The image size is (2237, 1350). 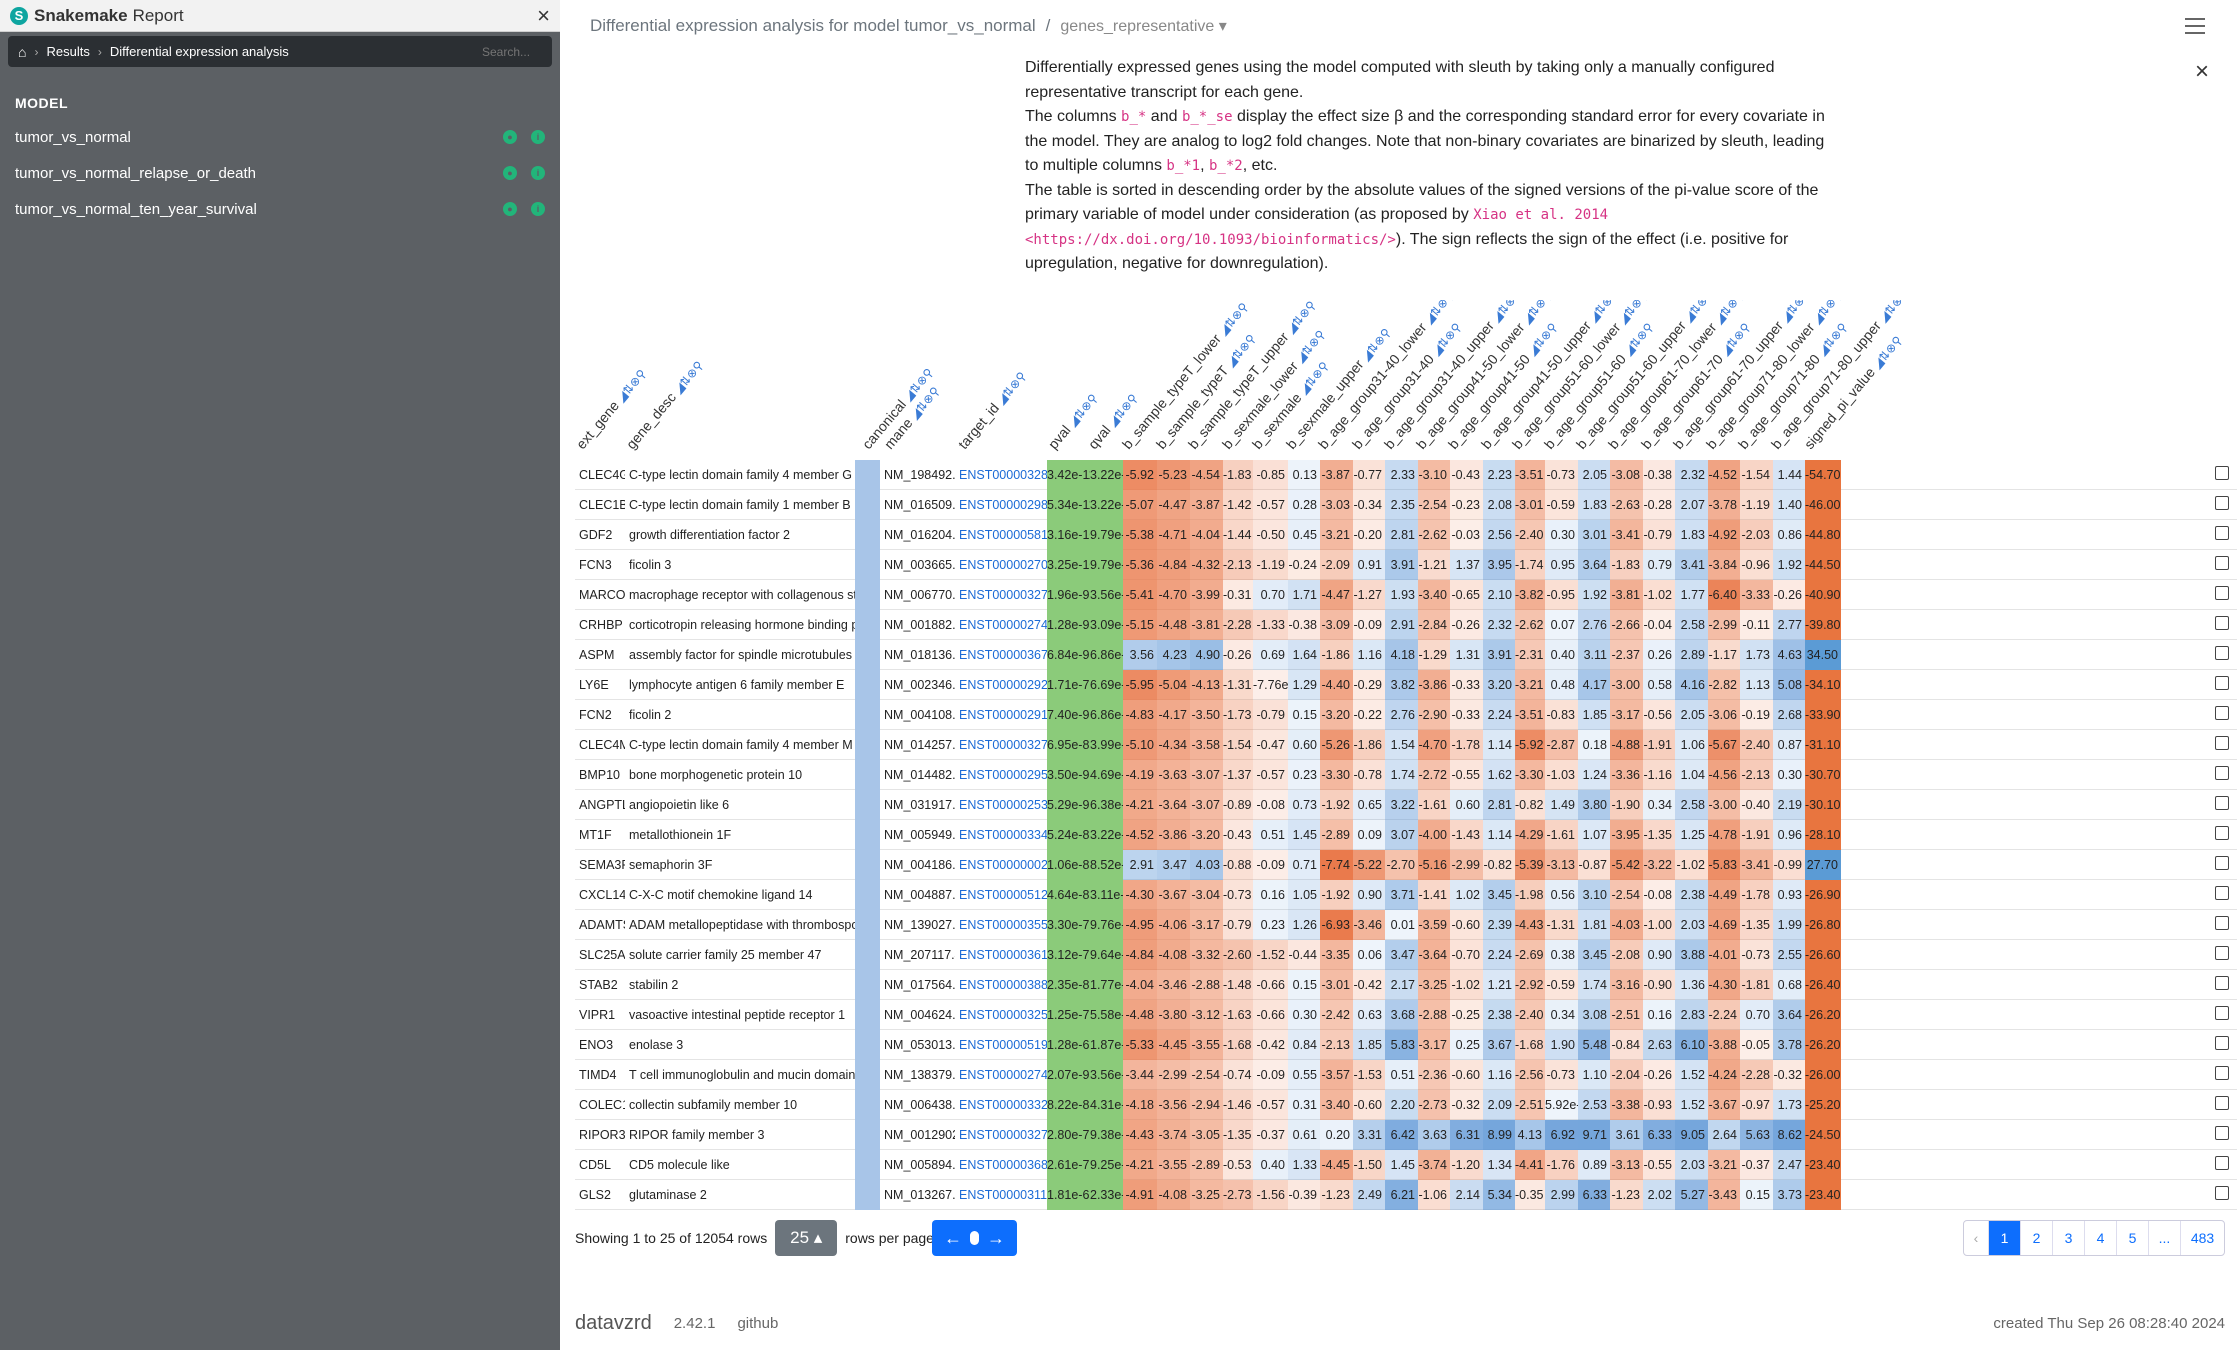 I want to click on cell-target-id: ENST00000253109.5, so click(x=1003, y=805).